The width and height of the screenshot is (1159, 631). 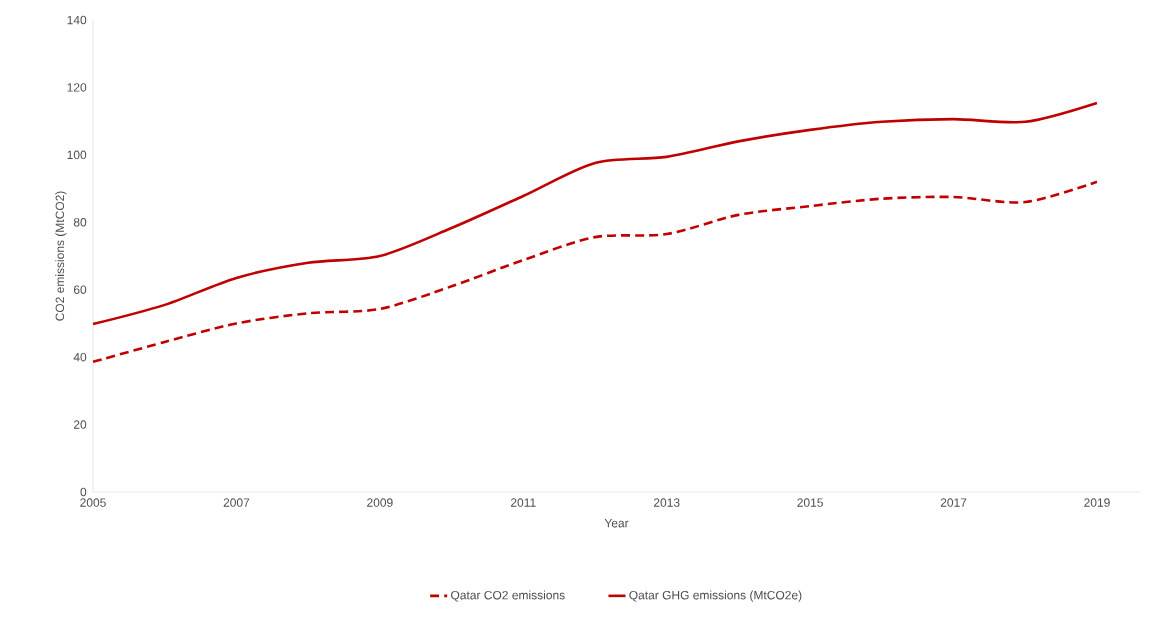 I want to click on y-tick-label: 100, so click(x=77, y=155).